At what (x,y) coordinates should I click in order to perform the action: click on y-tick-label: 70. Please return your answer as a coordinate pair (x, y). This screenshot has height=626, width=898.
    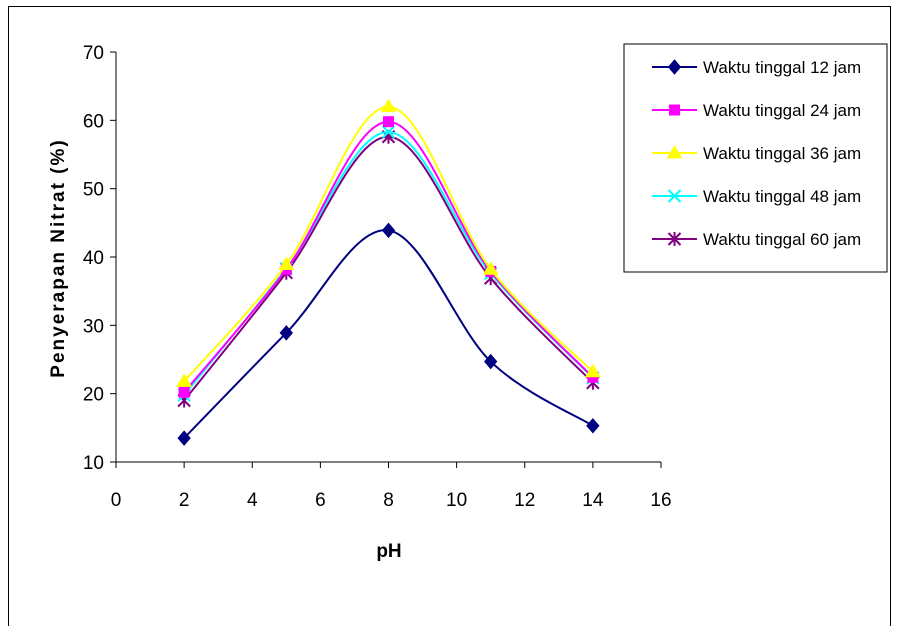
    Looking at the image, I should click on (93, 53).